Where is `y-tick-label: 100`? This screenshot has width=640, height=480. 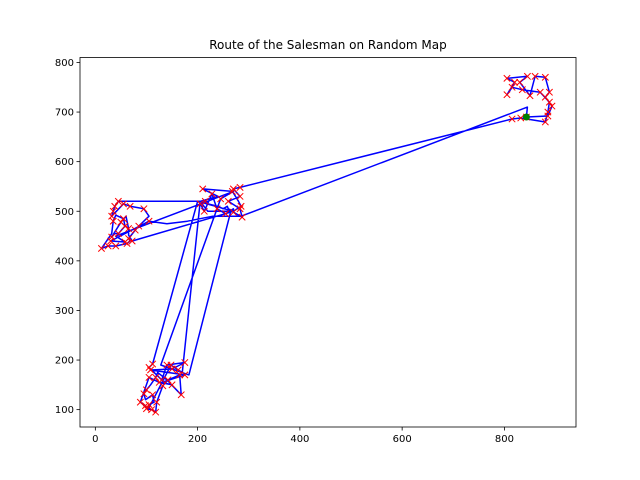 y-tick-label: 100 is located at coordinates (64, 410).